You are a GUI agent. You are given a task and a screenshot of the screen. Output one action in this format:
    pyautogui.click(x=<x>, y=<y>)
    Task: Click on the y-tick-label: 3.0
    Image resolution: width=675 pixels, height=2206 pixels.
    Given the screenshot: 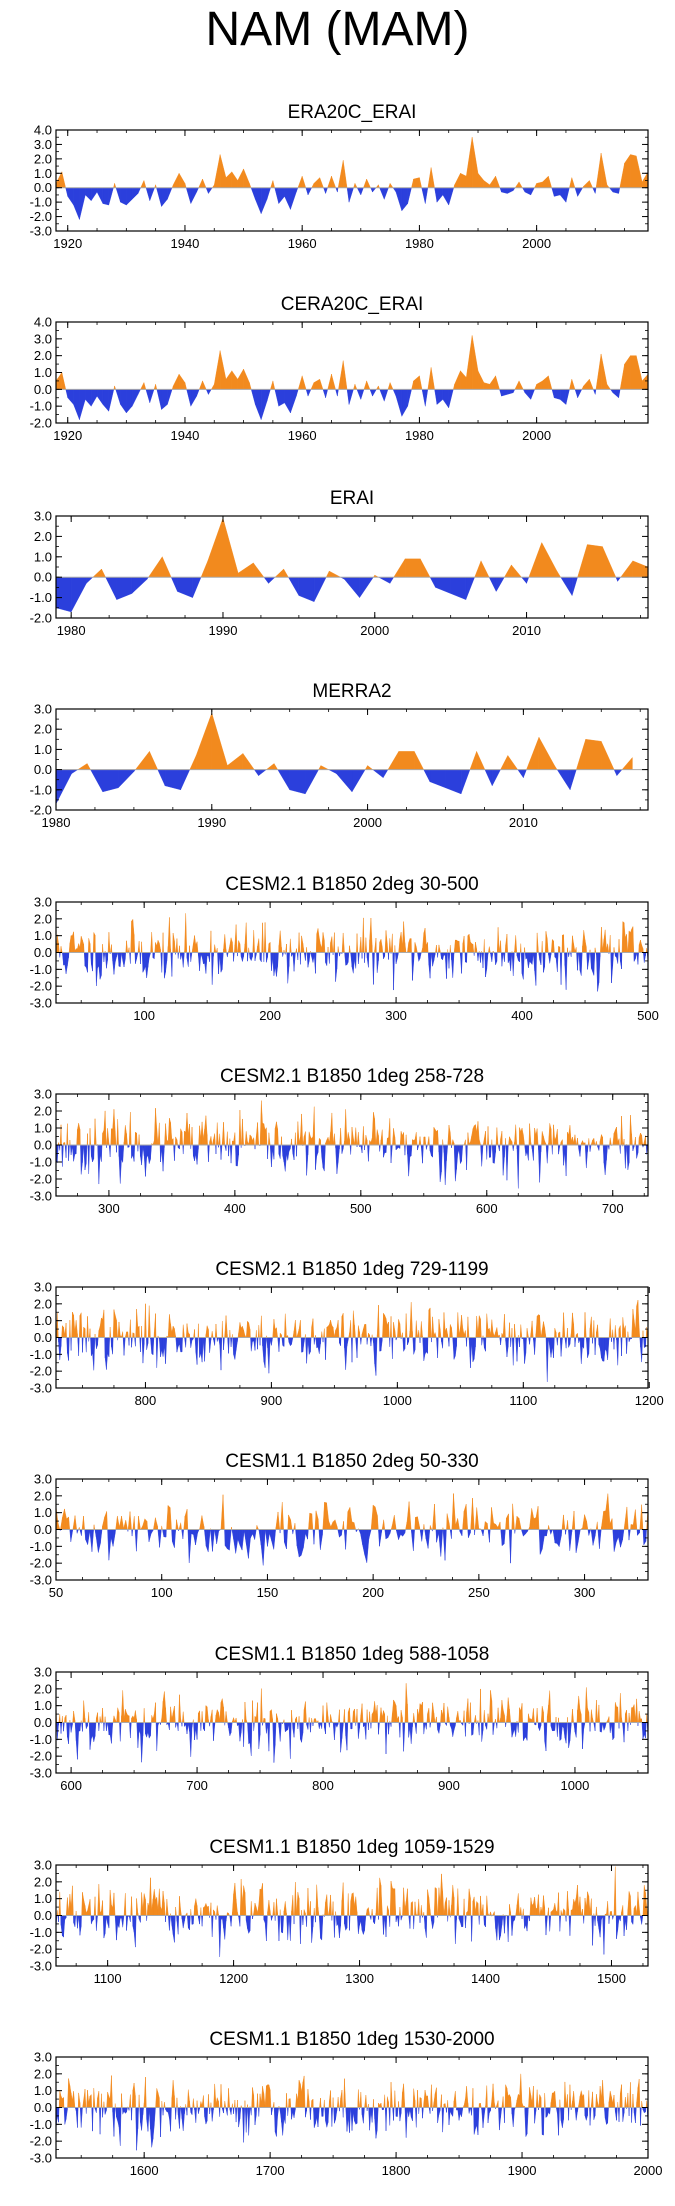 What is the action you would take?
    pyautogui.click(x=43, y=144)
    